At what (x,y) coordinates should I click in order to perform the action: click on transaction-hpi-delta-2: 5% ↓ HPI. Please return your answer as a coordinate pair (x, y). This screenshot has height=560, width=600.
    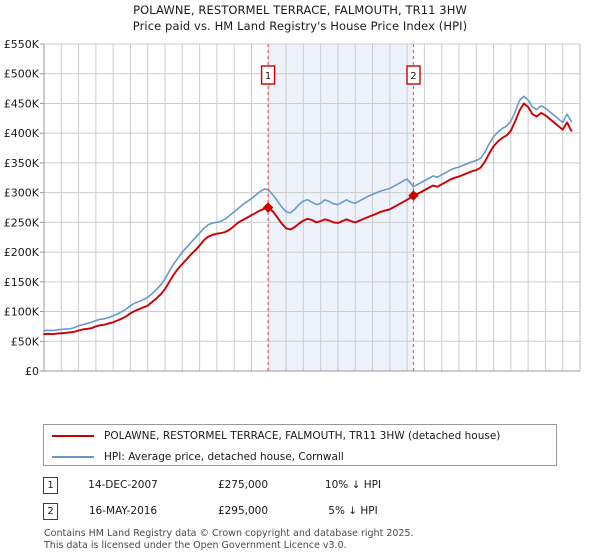
    Looking at the image, I should click on (353, 511).